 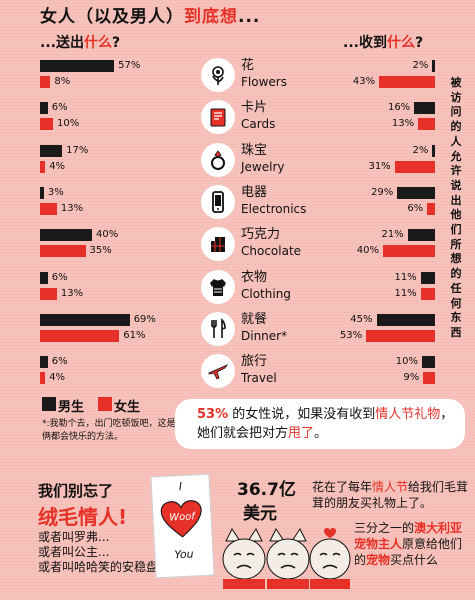 What do you see at coordinates (259, 378) in the screenshot?
I see `category-name-en: Travel` at bounding box center [259, 378].